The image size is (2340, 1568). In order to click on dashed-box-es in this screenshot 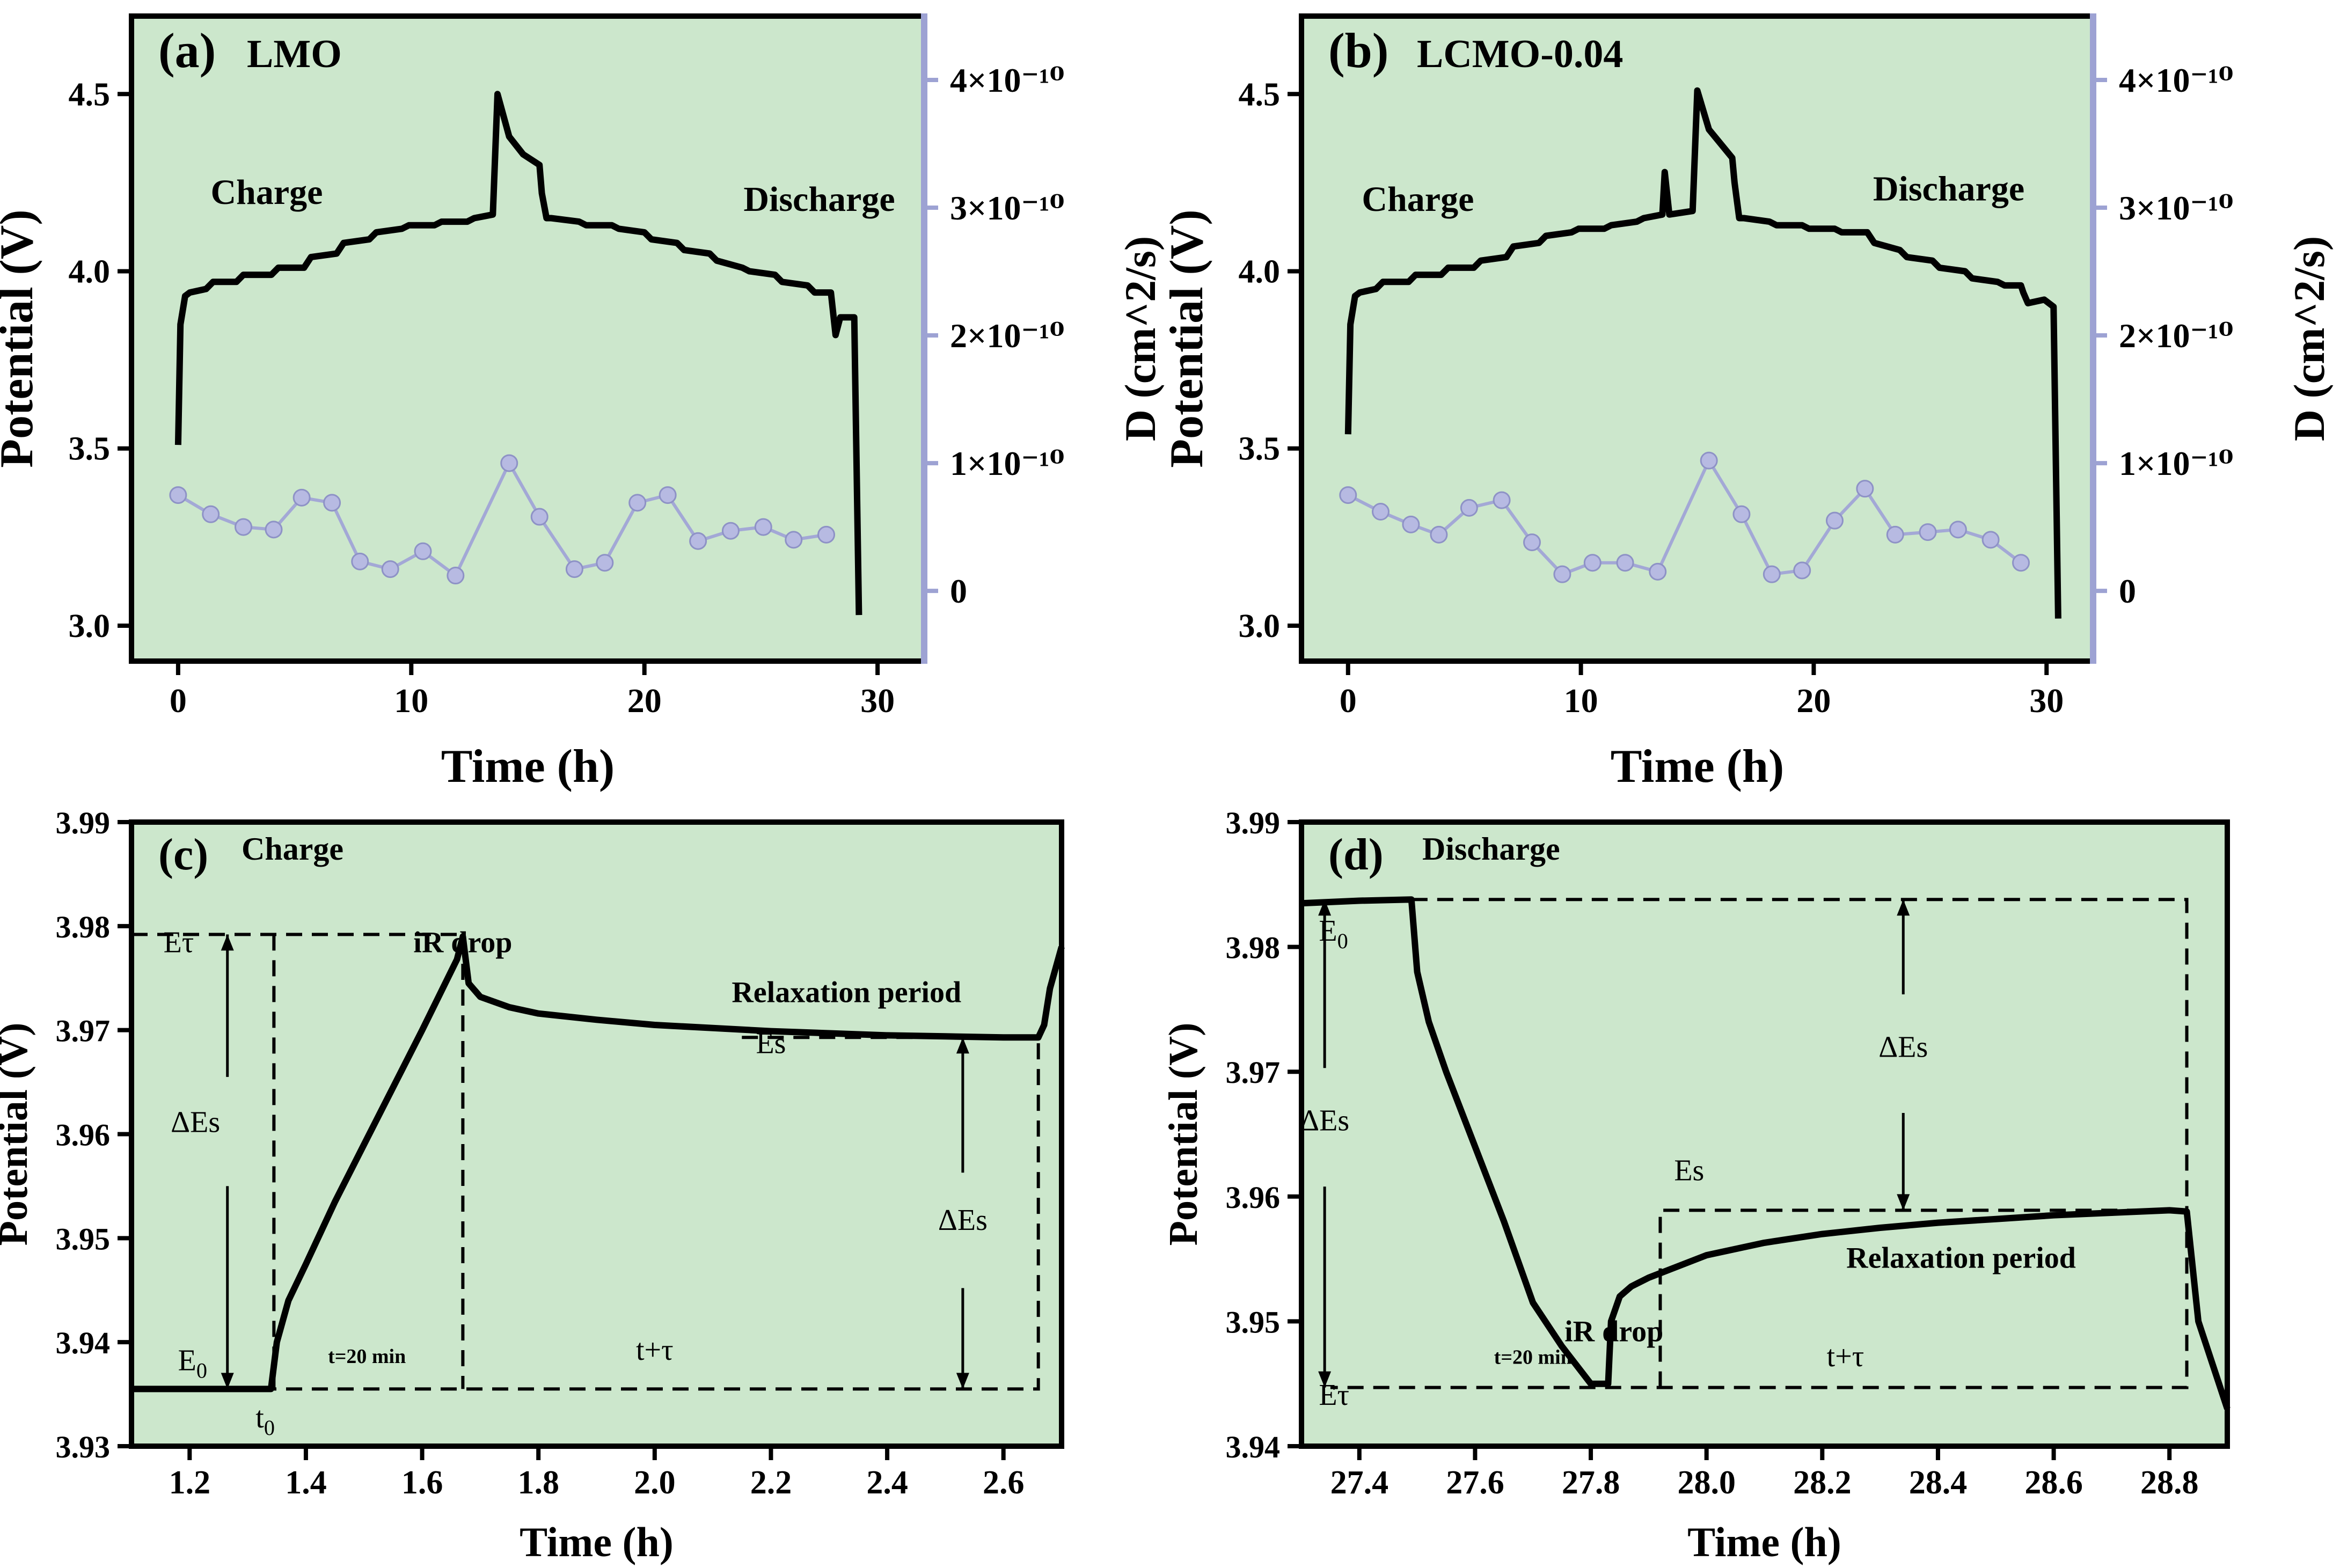, I will do `click(1922, 1298)`.